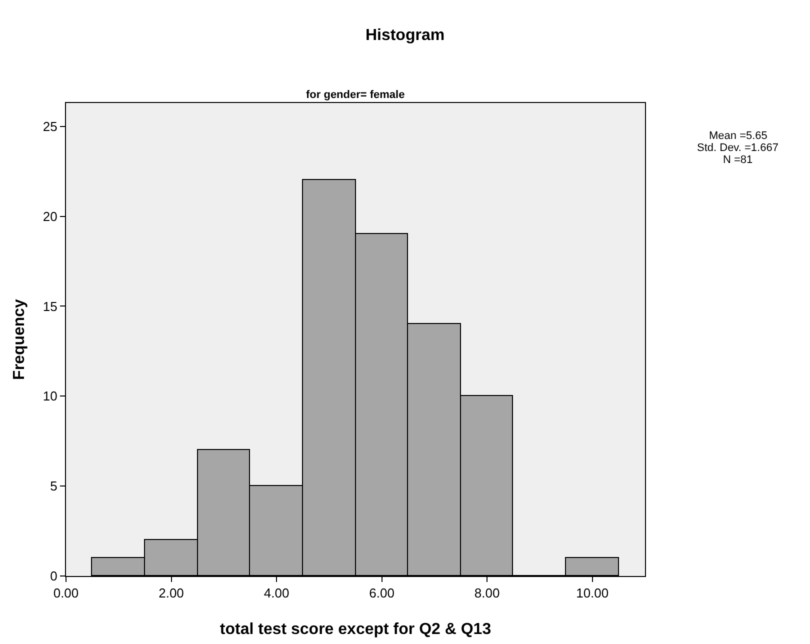  What do you see at coordinates (738, 160) in the screenshot?
I see `text: N =81` at bounding box center [738, 160].